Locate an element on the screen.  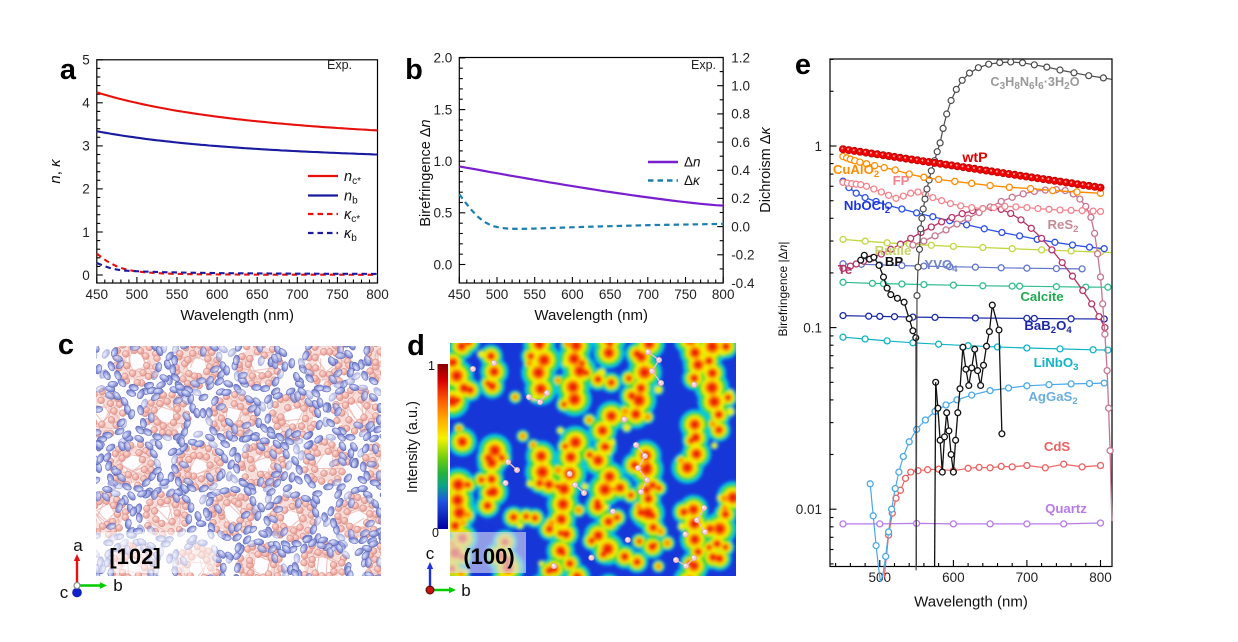
svg-text: nc* is located at coordinates (352, 178).